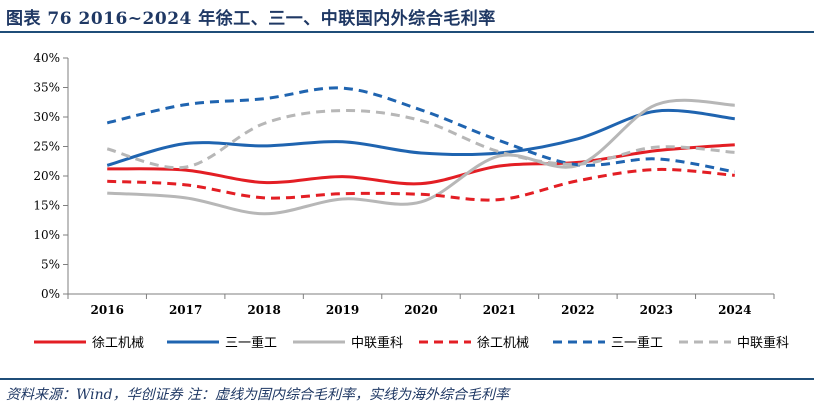  I want to click on y-tick-label: 15%, so click(46, 206).